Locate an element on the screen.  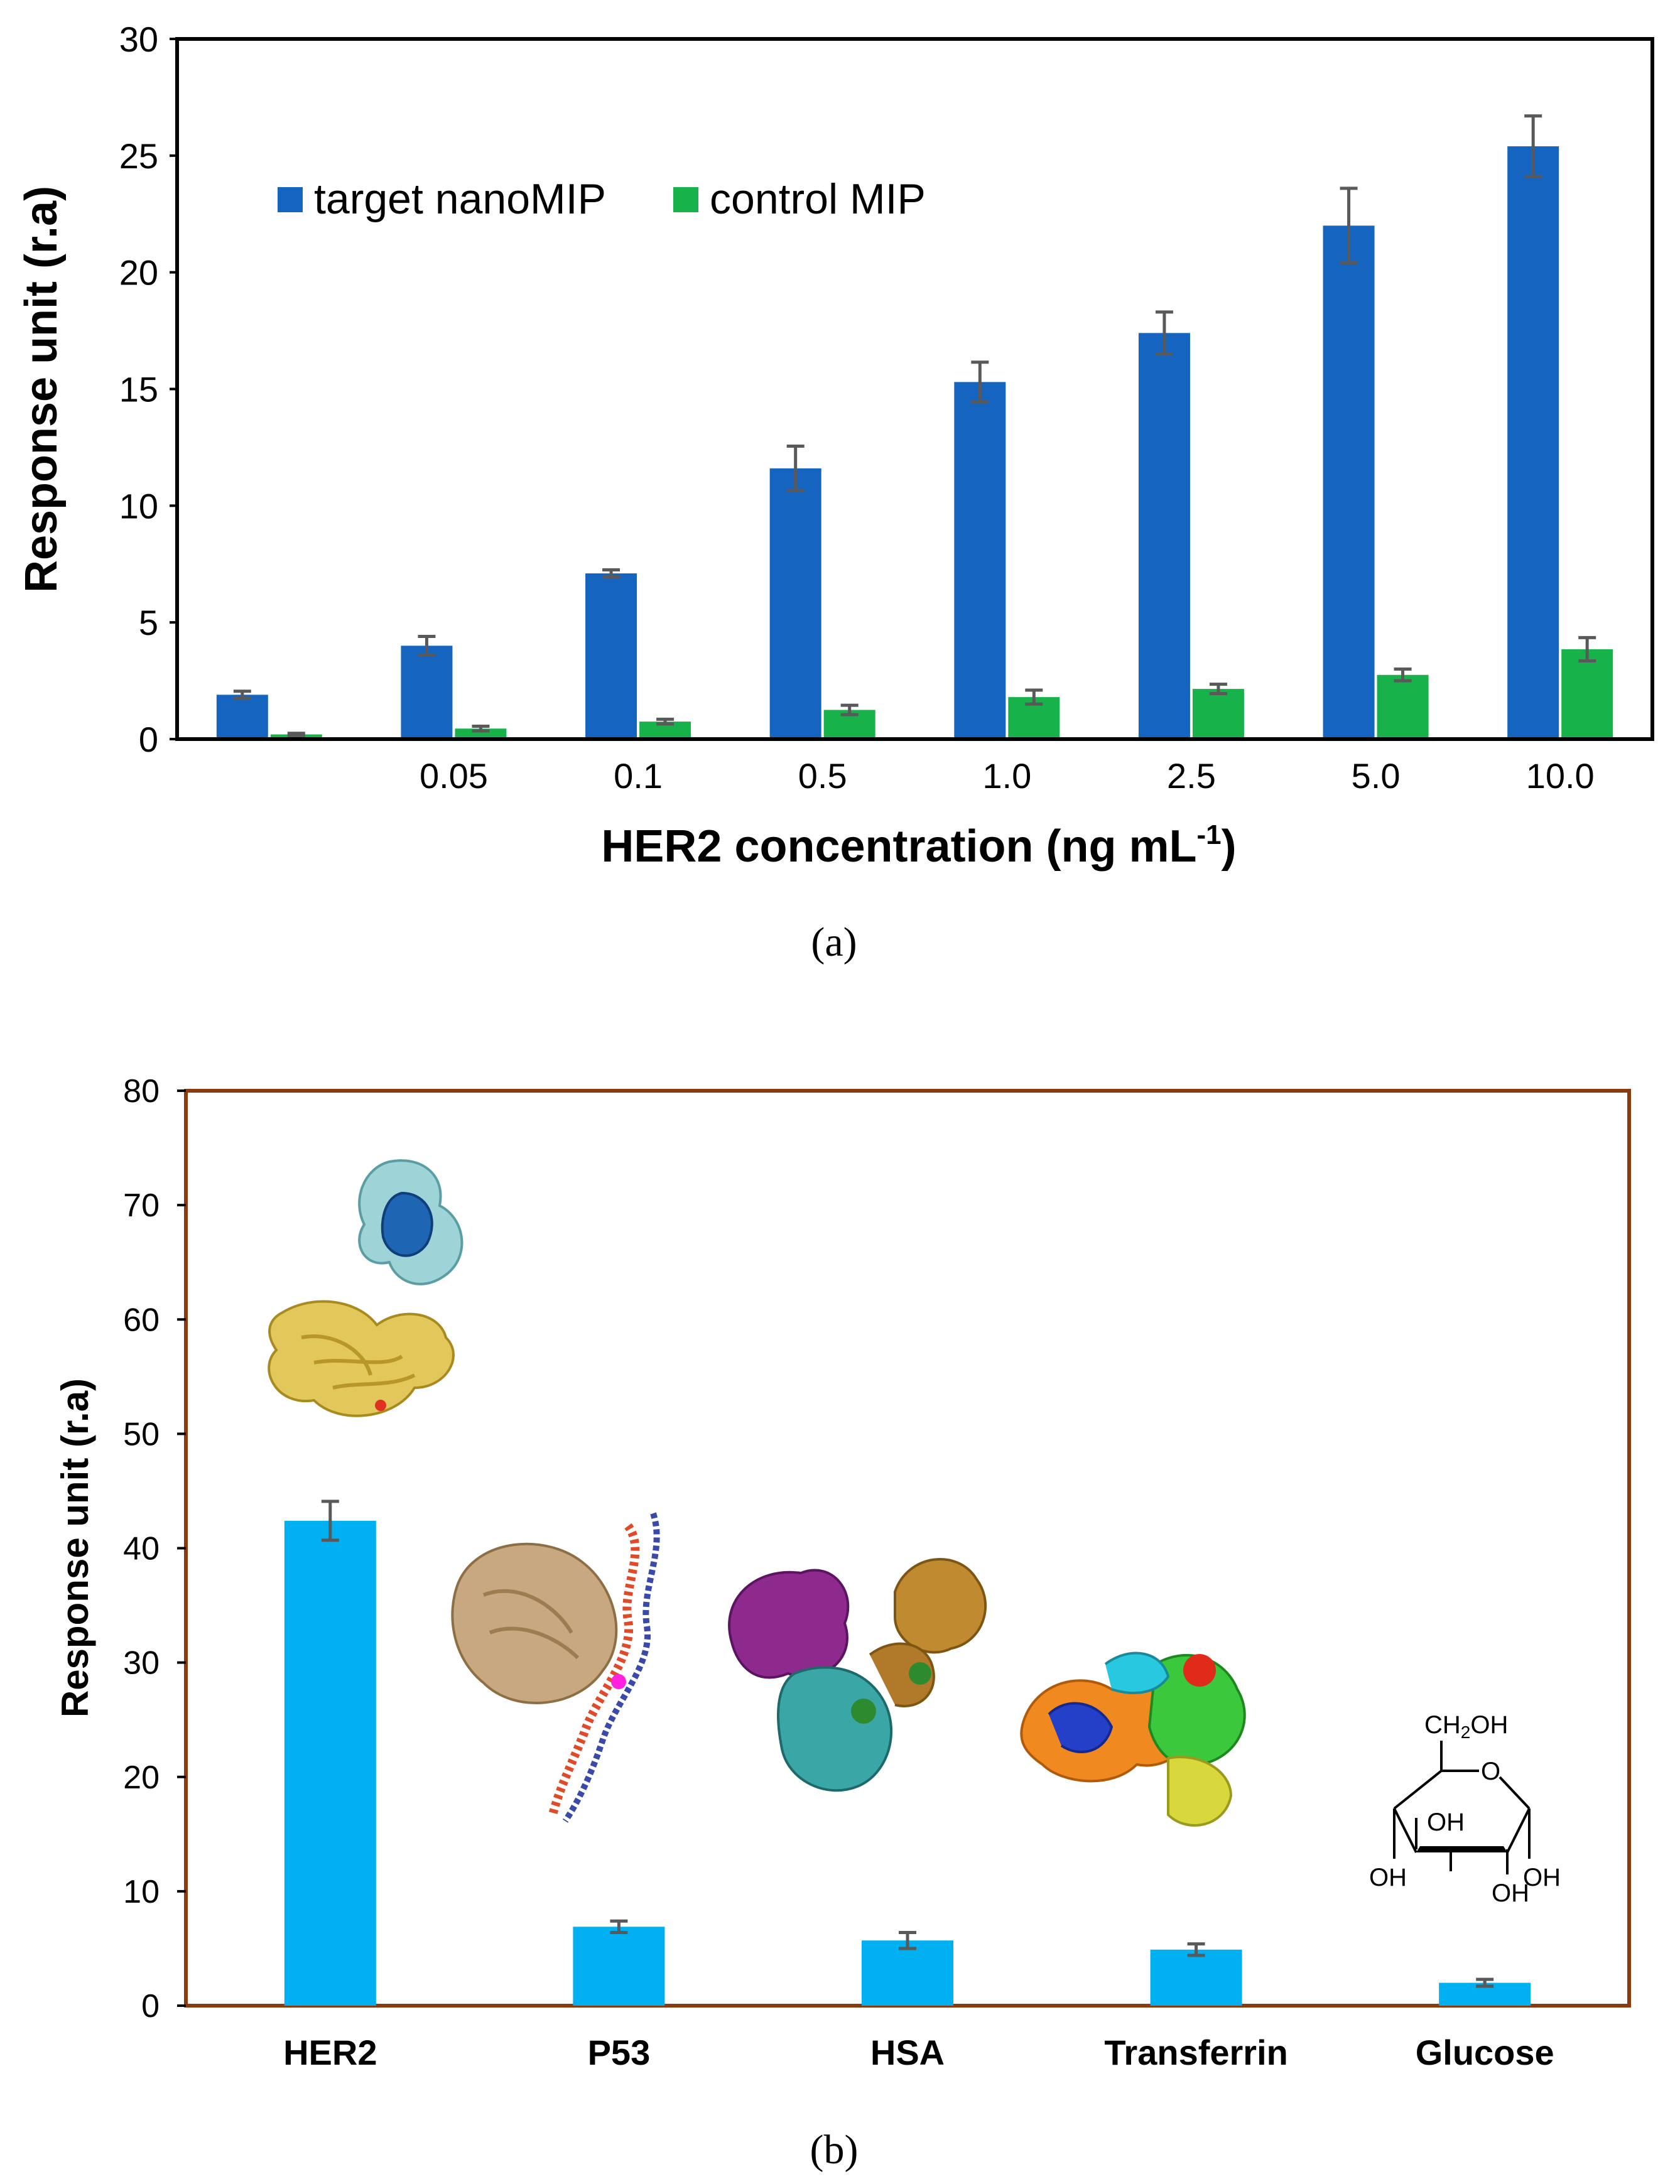
panel-b-y-tick-label: 40 is located at coordinates (141, 1549).